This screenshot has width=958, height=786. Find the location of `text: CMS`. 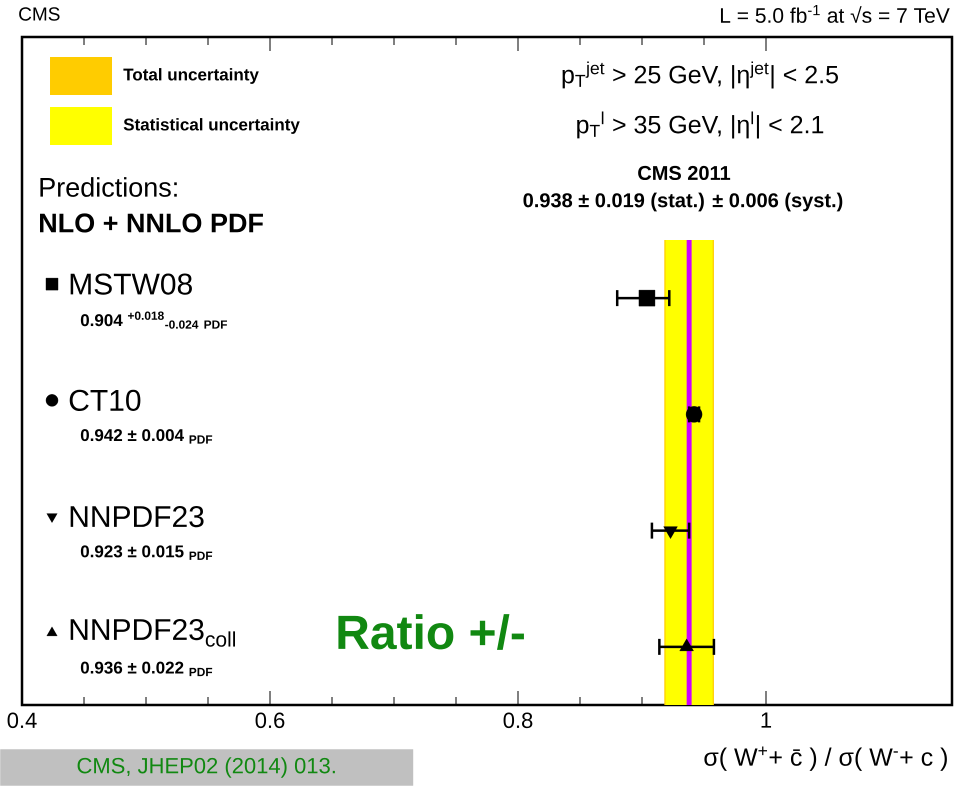

text: CMS is located at coordinates (39, 14).